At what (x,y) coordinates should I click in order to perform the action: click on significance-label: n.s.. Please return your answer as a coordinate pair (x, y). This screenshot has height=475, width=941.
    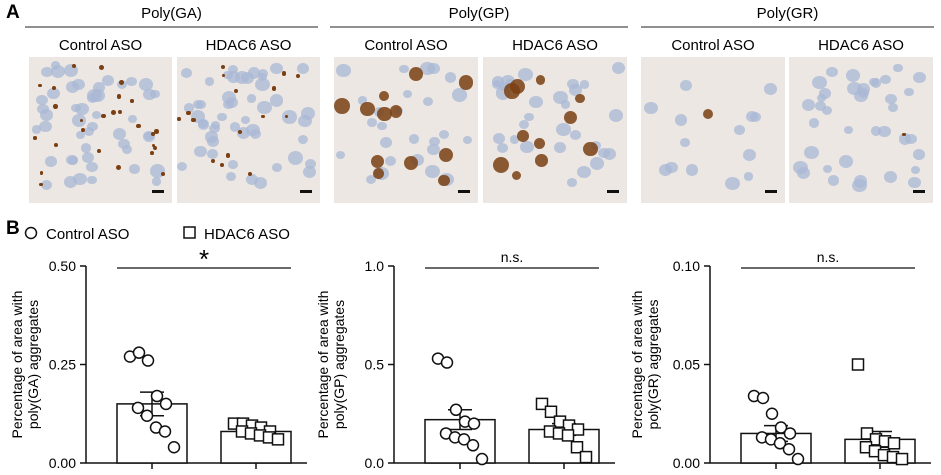
    Looking at the image, I should click on (828, 257).